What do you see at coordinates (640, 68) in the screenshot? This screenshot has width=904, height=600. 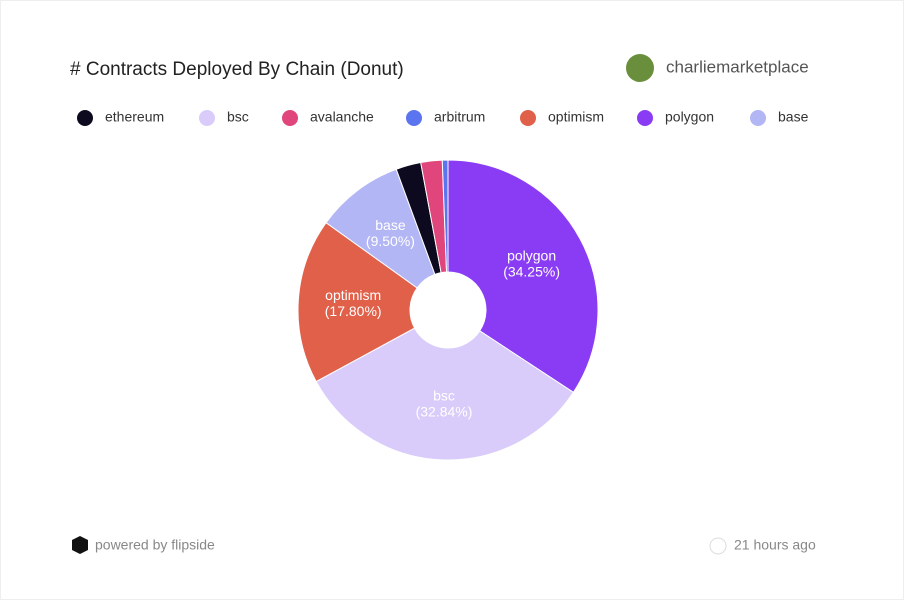 I see `avatar` at bounding box center [640, 68].